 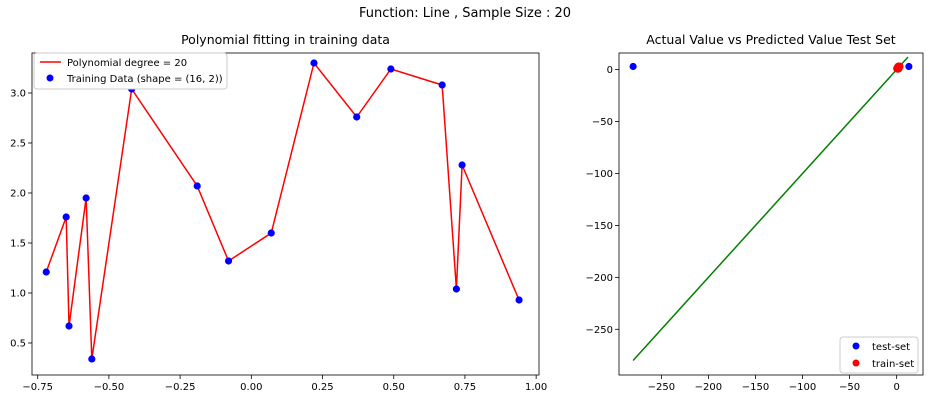 I want to click on x-tick-label: −0.75, so click(x=37, y=387).